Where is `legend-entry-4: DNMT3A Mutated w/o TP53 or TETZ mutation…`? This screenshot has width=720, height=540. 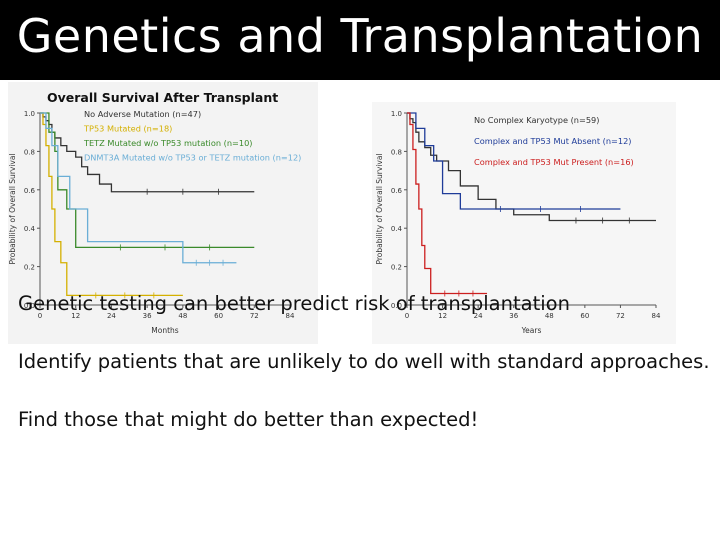 legend-entry-4: DNMT3A Mutated w/o TP53 or TETZ mutation… is located at coordinates (192, 158).